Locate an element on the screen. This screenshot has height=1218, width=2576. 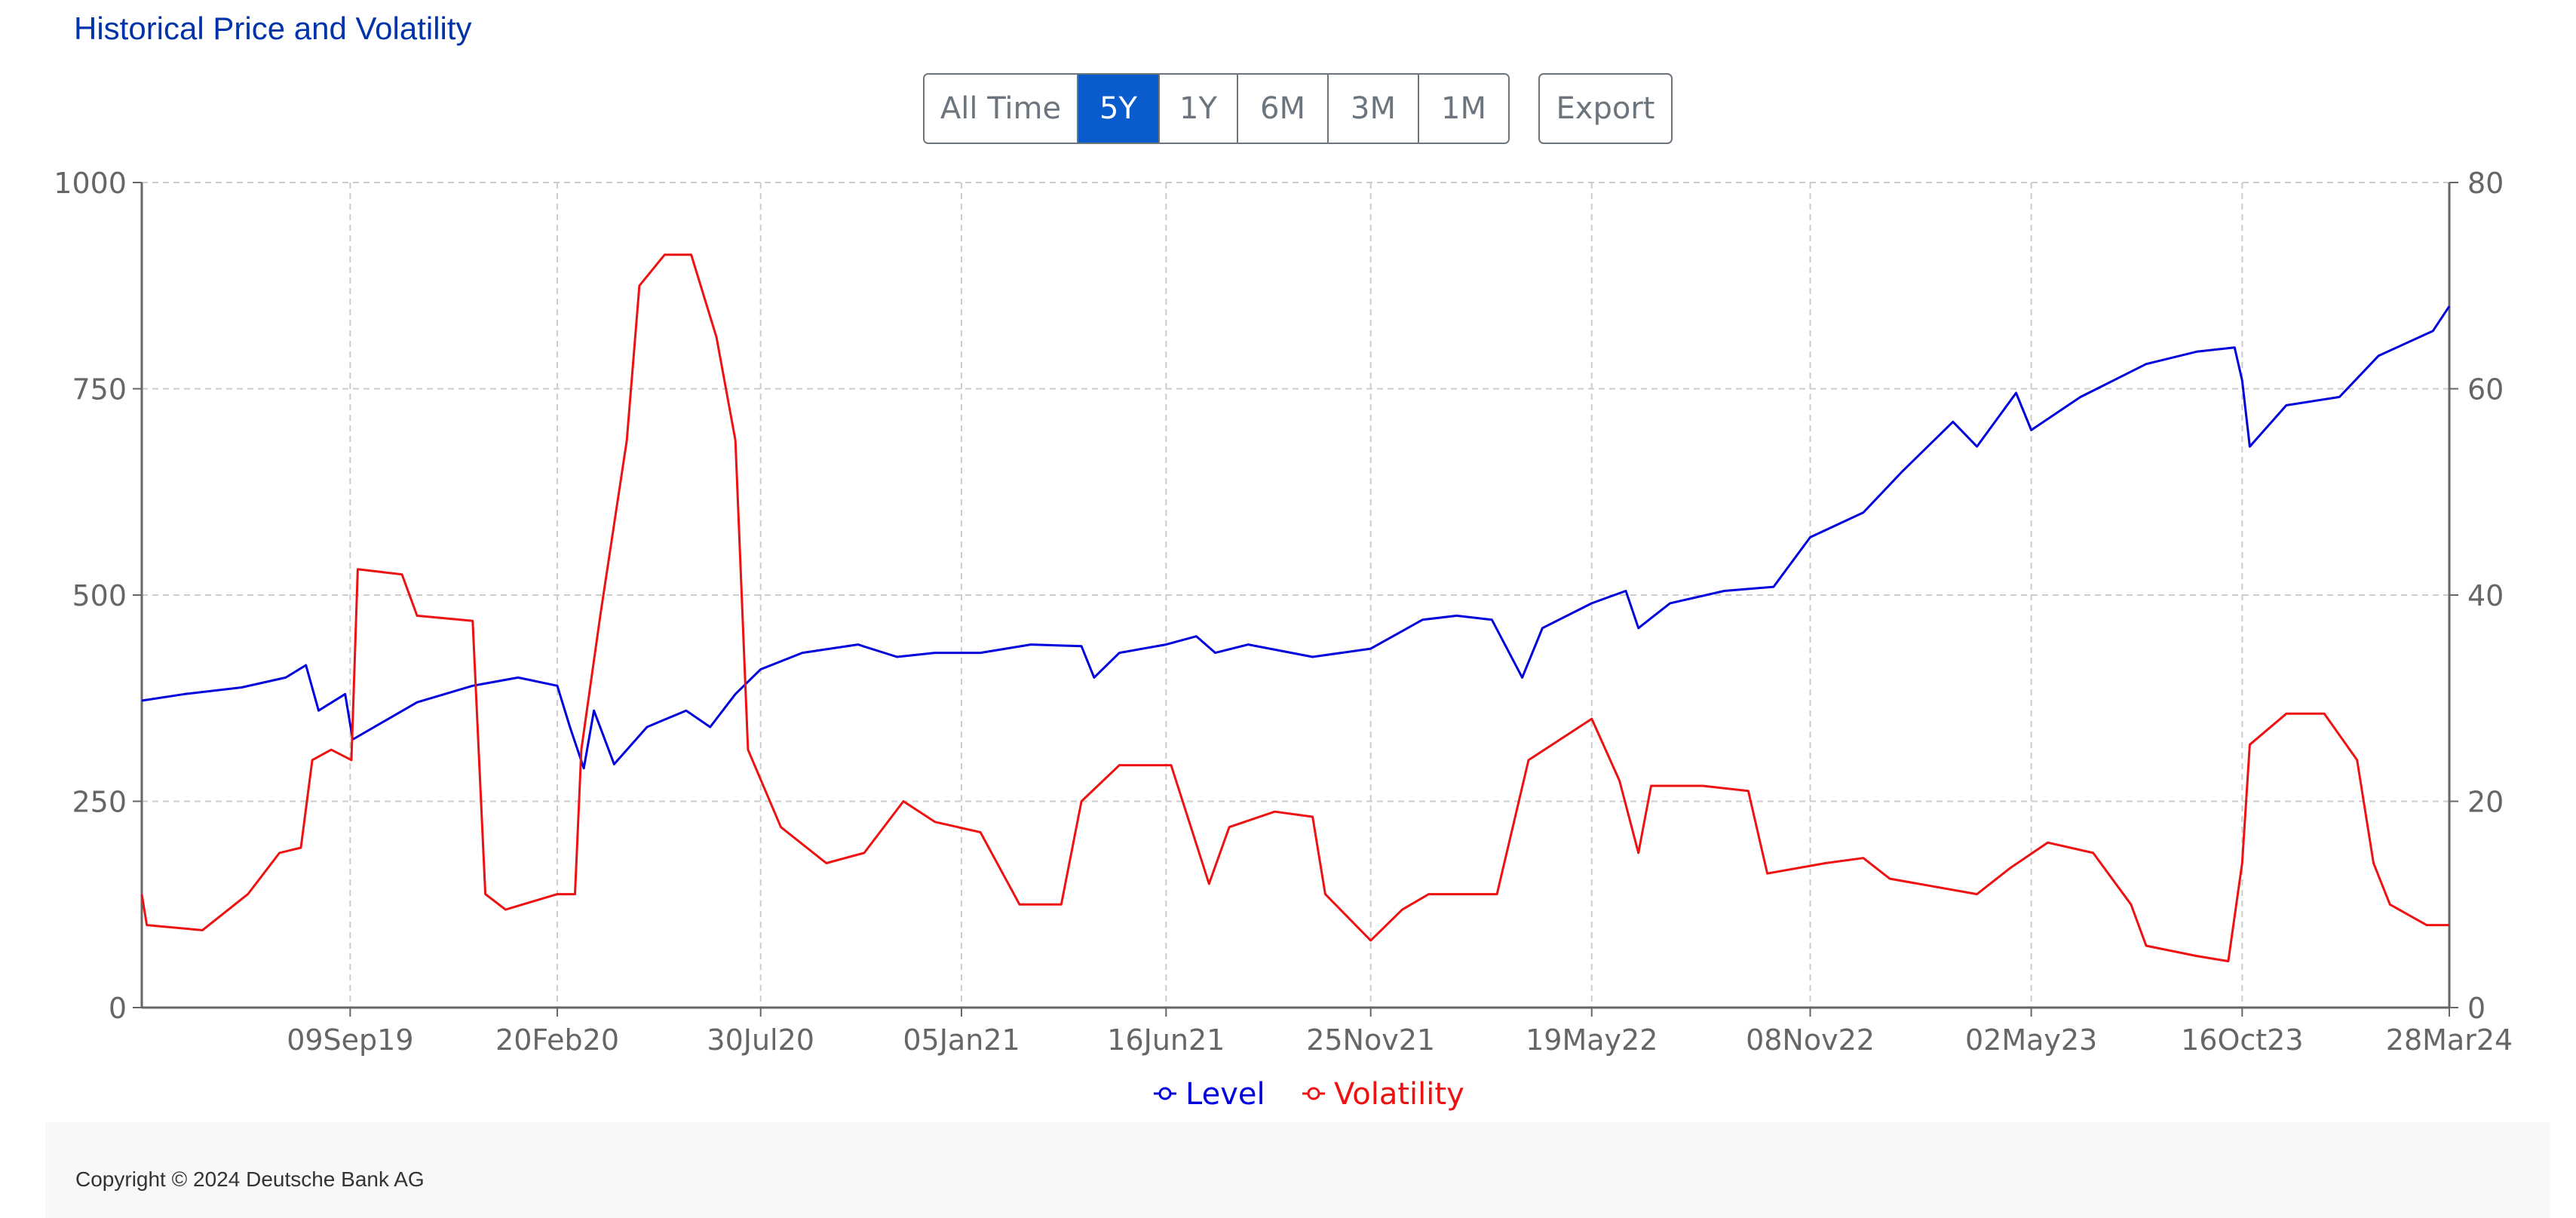
range-1y-button: 1Y is located at coordinates (1199, 109).